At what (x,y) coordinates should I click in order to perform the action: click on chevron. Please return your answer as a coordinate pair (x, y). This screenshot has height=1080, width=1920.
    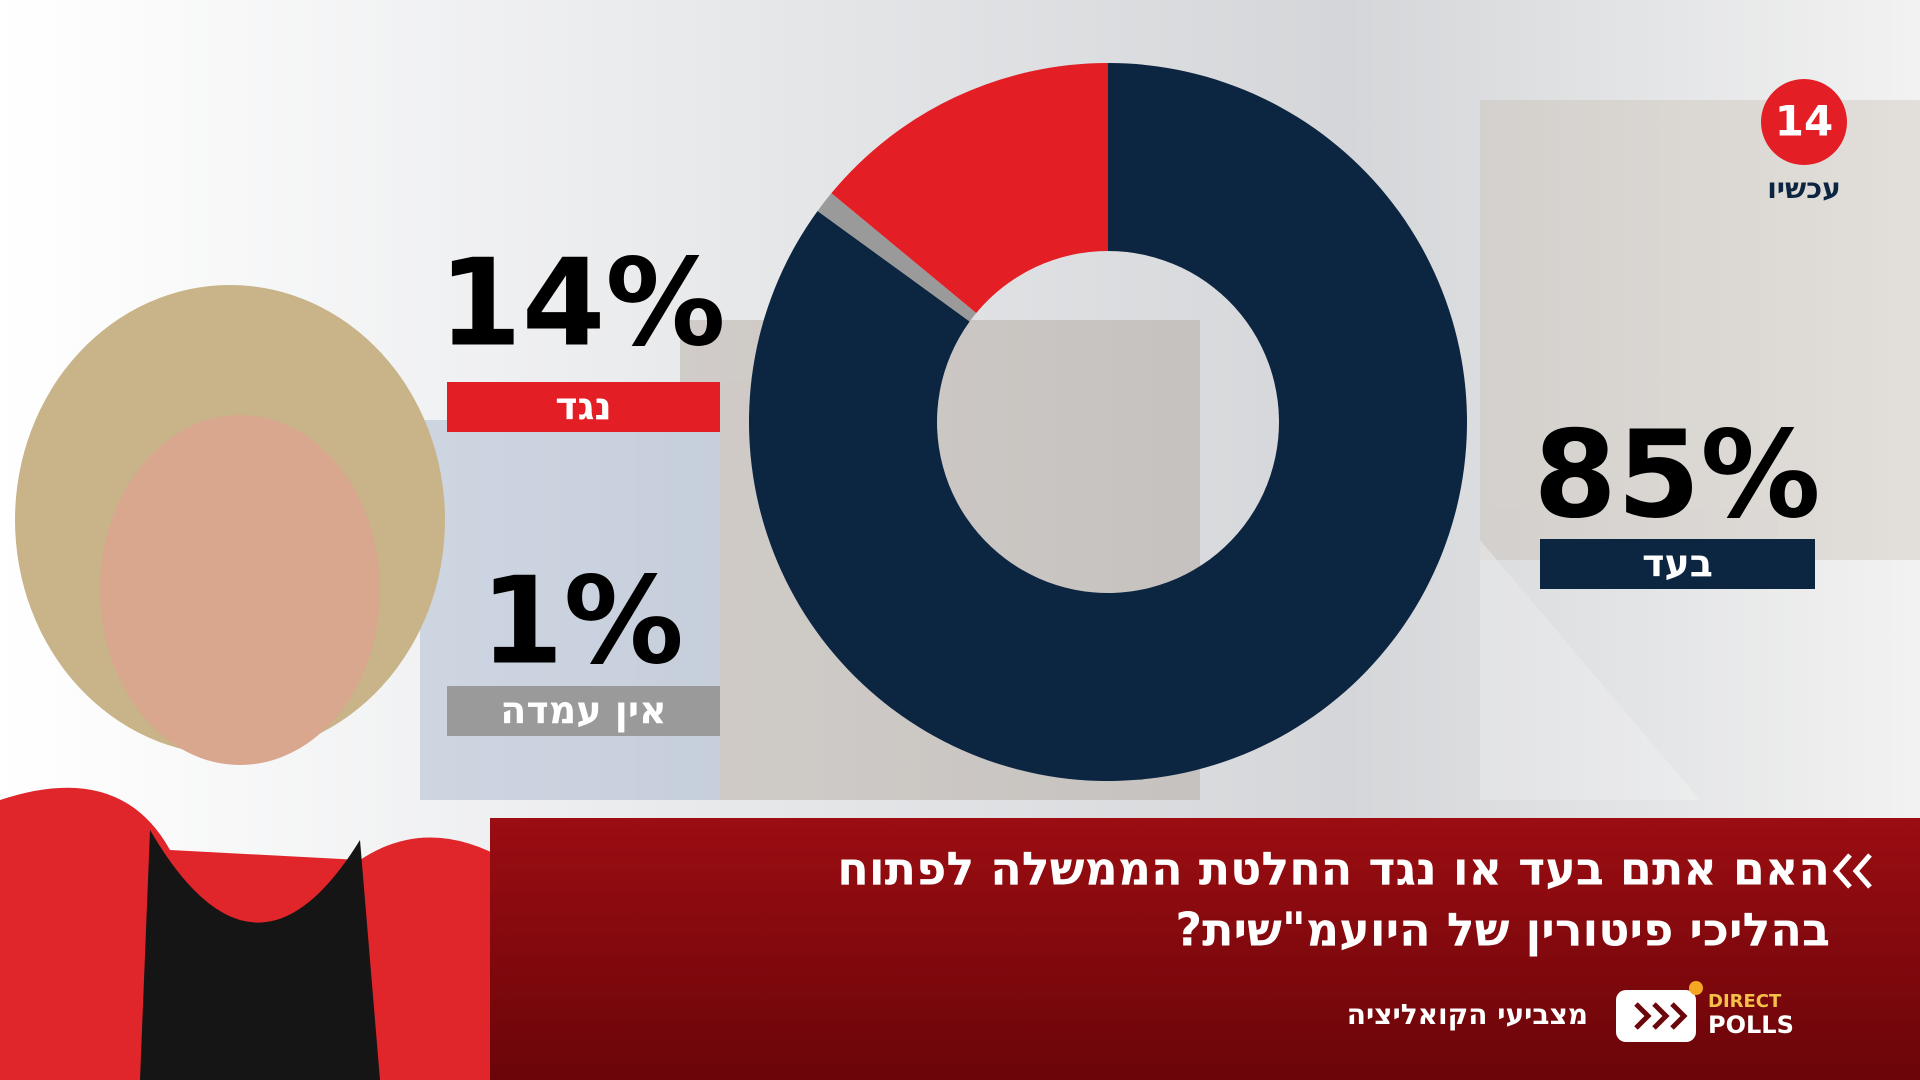
    Looking at the image, I should click on (1852, 871).